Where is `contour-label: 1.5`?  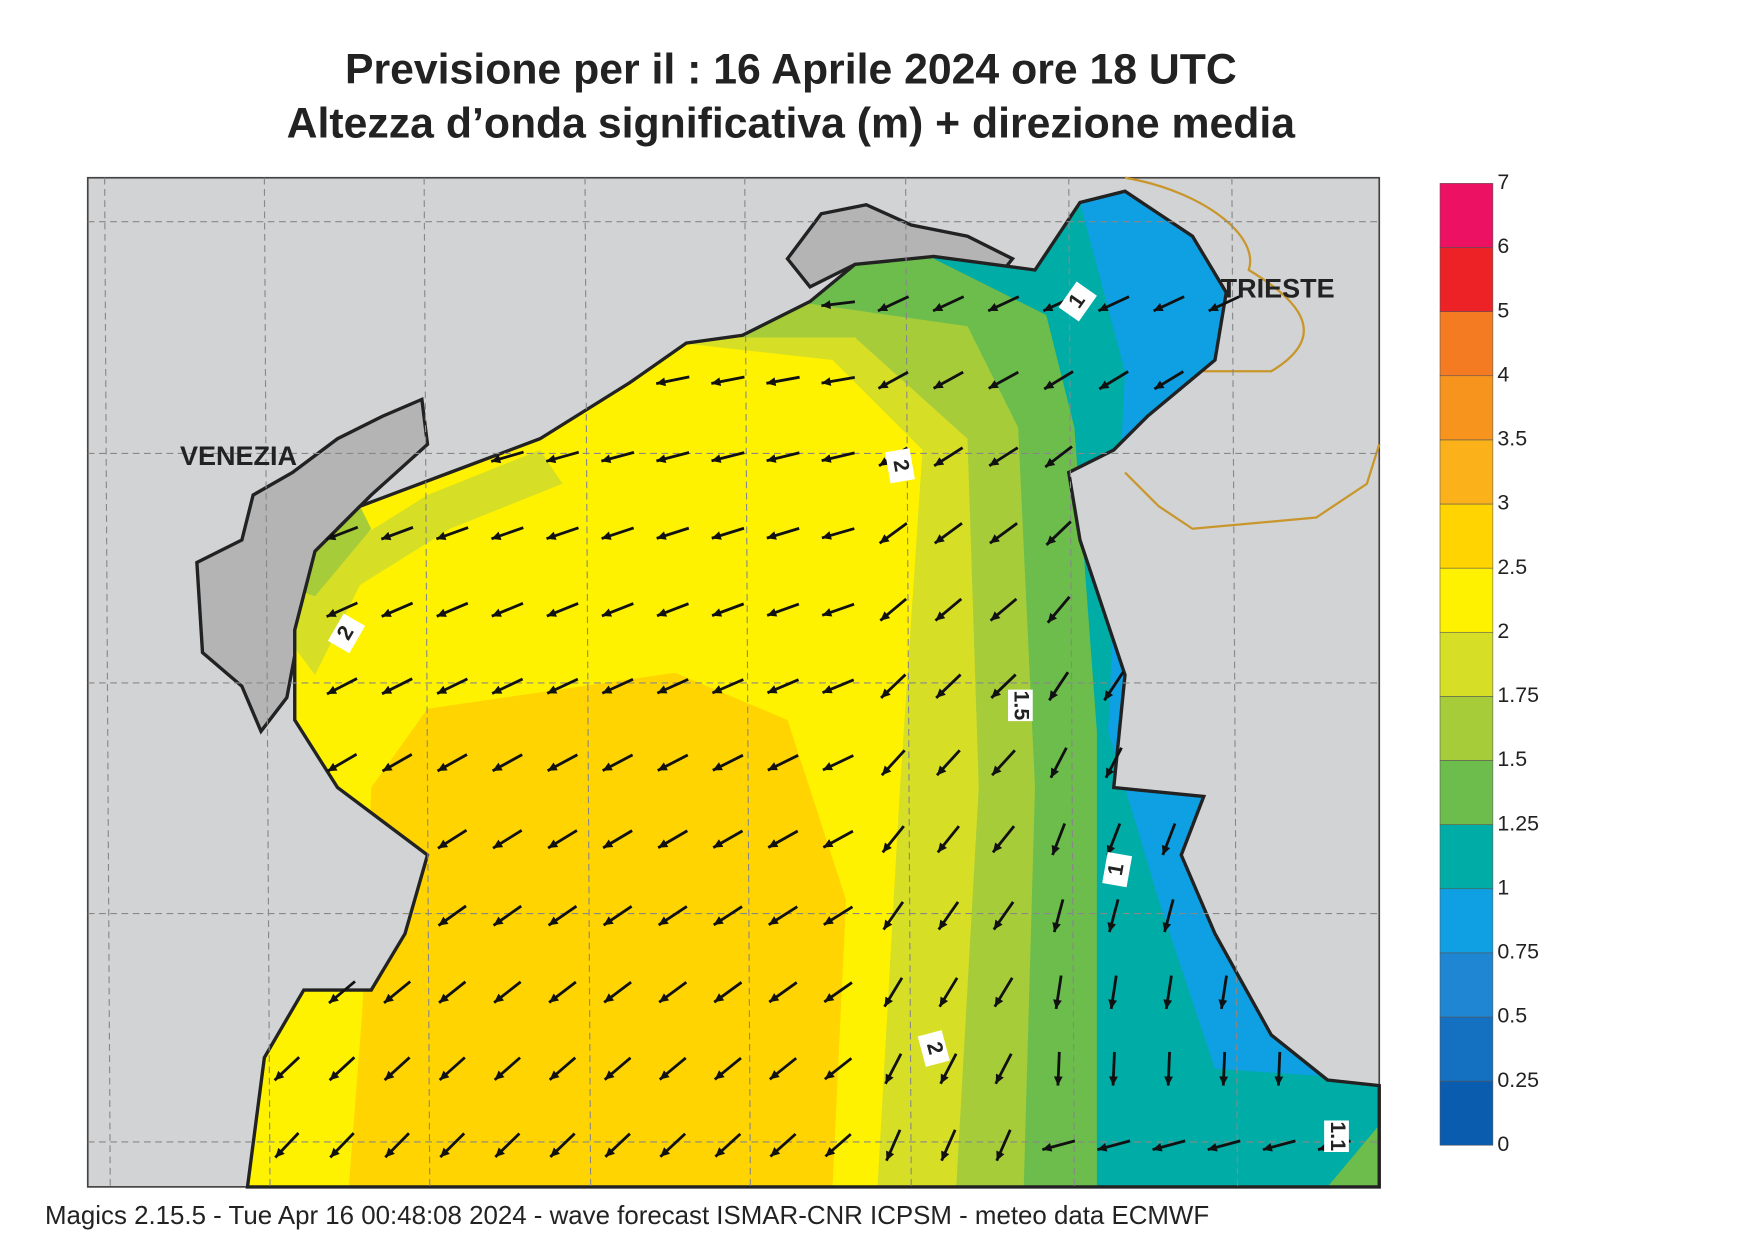 contour-label: 1.5 is located at coordinates (1021, 705).